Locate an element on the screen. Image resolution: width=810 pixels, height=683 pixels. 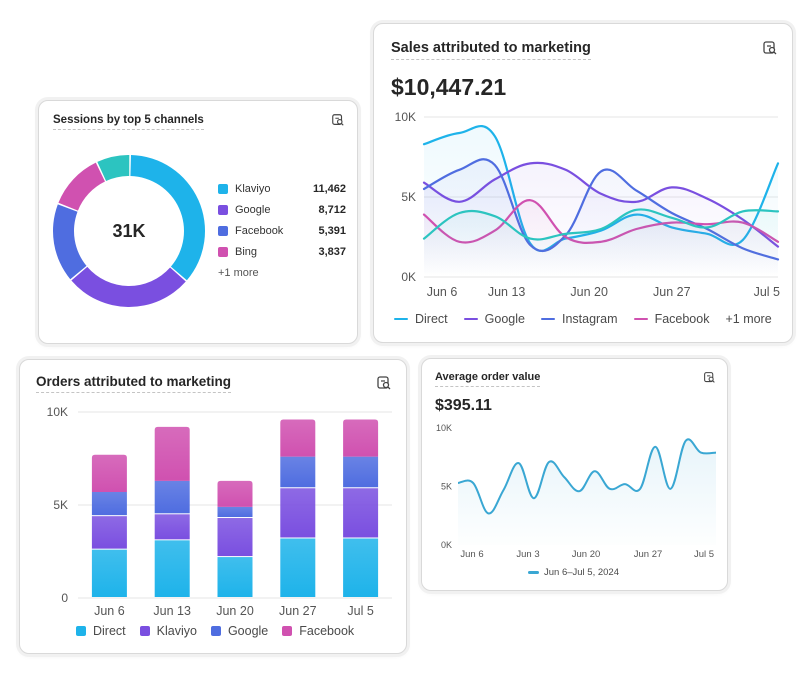
orders-title: Orders attributed to marketing is located at coordinates (134, 383).